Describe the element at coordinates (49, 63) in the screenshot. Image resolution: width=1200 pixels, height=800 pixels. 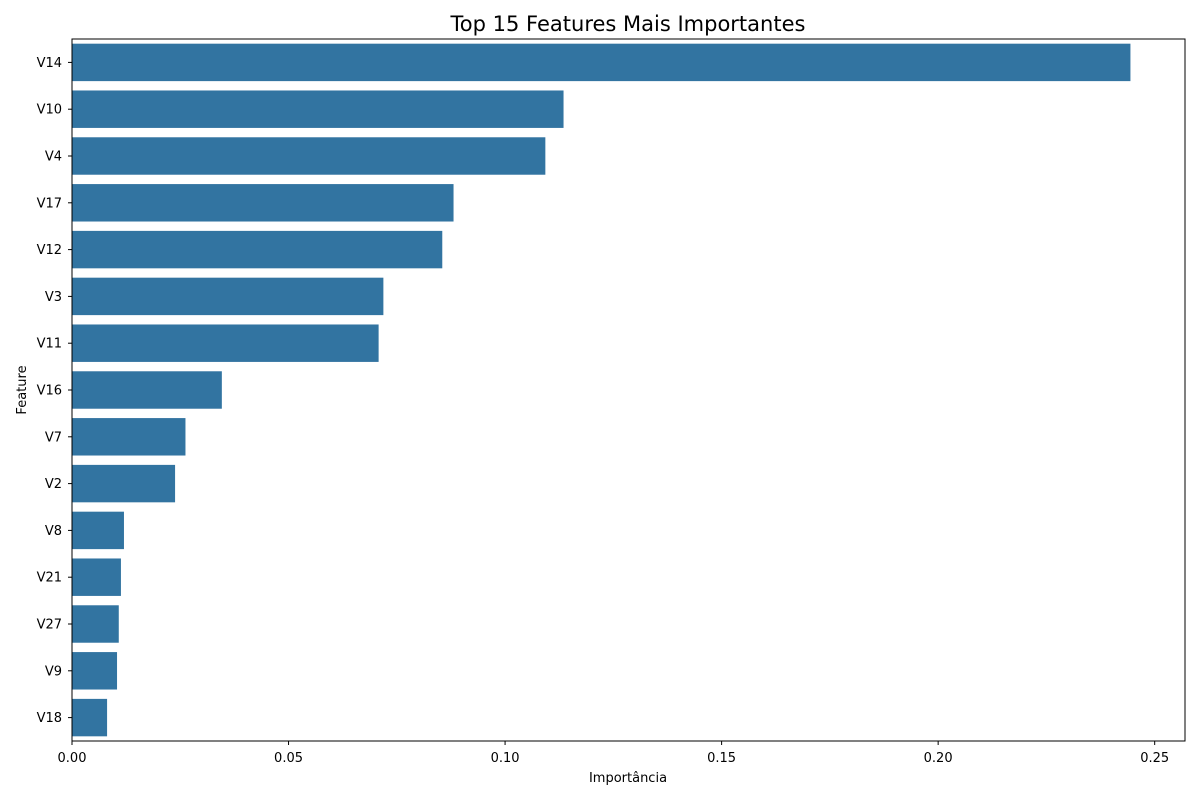
I see `y-tick-label: V14` at that location.